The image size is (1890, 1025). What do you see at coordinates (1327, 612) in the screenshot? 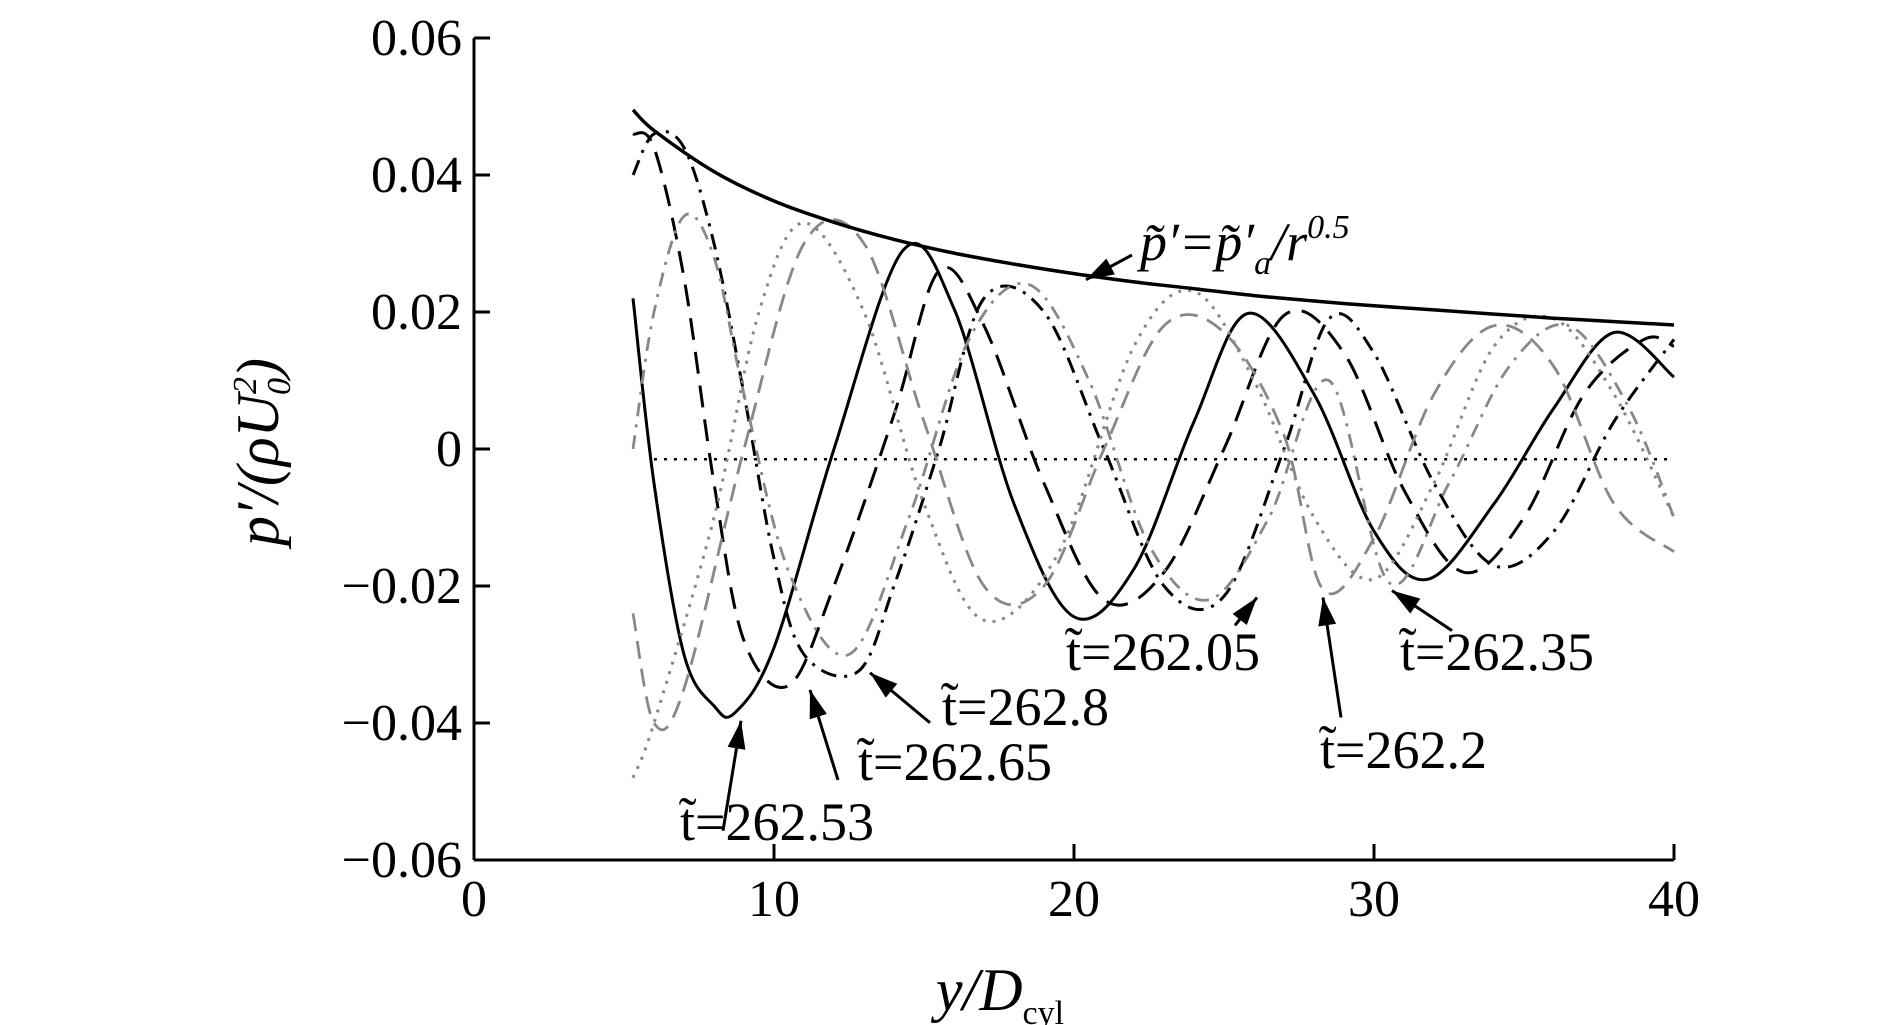
I see `annotation-arrow-5-head` at bounding box center [1327, 612].